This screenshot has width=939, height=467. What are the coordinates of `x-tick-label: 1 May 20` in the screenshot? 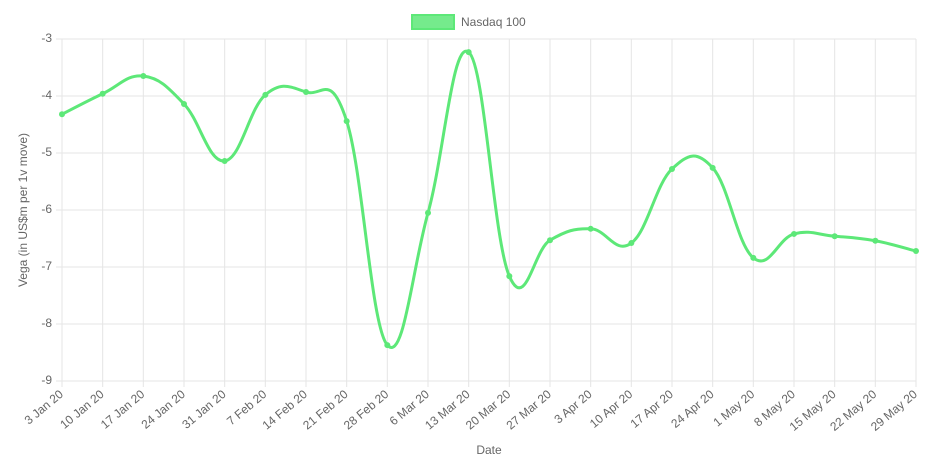 It's located at (733, 408).